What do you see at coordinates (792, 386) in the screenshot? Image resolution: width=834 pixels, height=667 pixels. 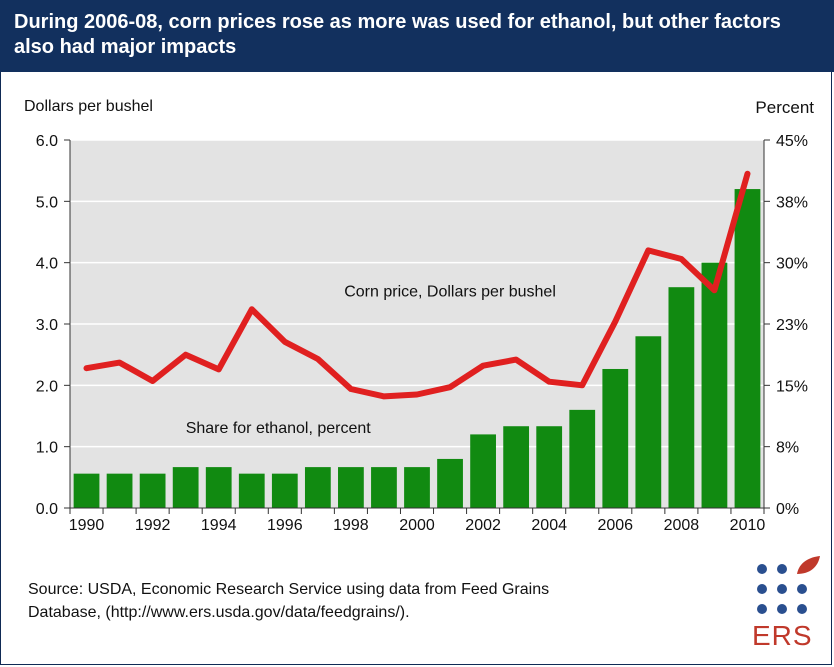 I see `right-tick-label: 15%` at bounding box center [792, 386].